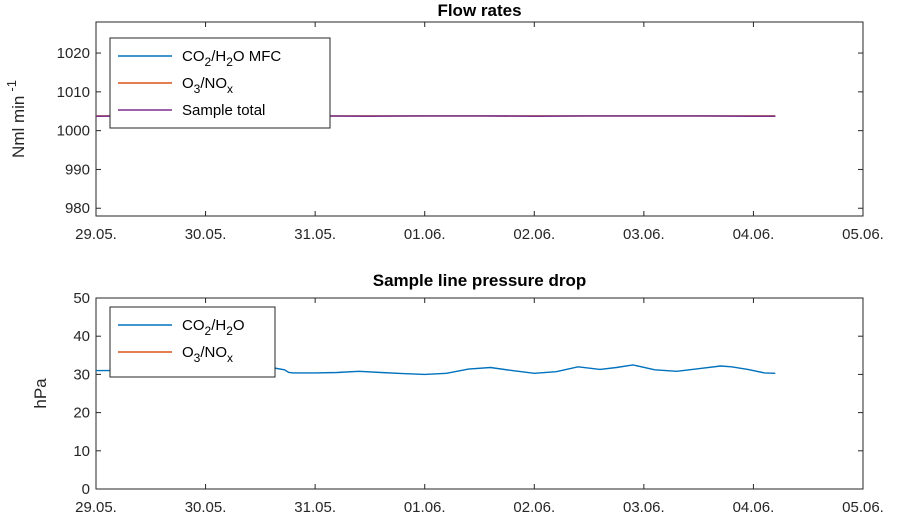 The height and width of the screenshot is (519, 900). I want to click on legend-label-part: Sample total, so click(223, 110).